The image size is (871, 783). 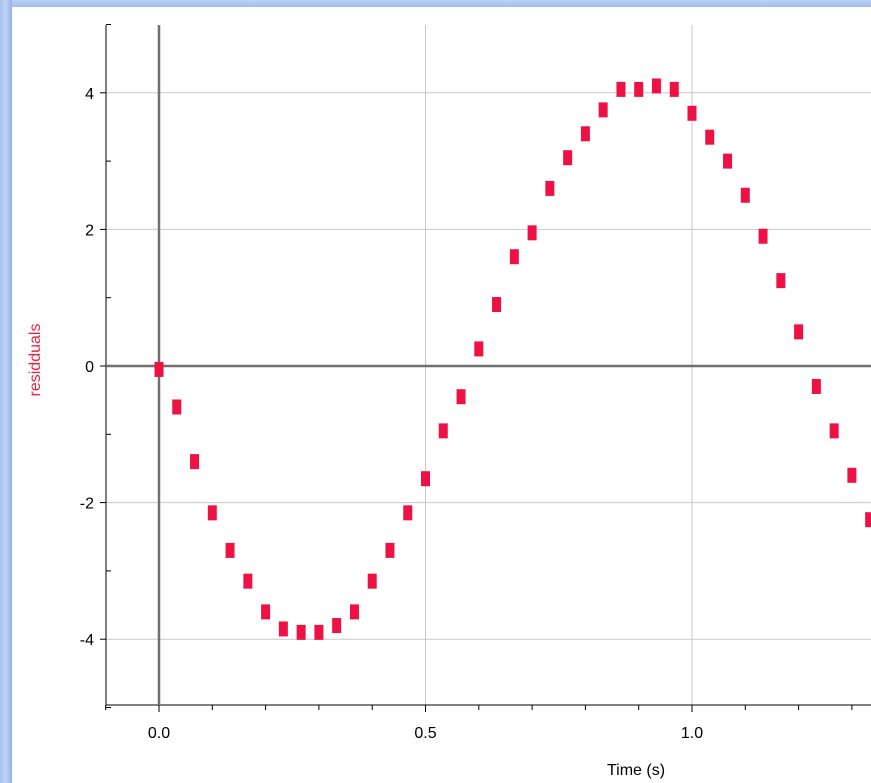 What do you see at coordinates (6, 391) in the screenshot?
I see `window-frame-left` at bounding box center [6, 391].